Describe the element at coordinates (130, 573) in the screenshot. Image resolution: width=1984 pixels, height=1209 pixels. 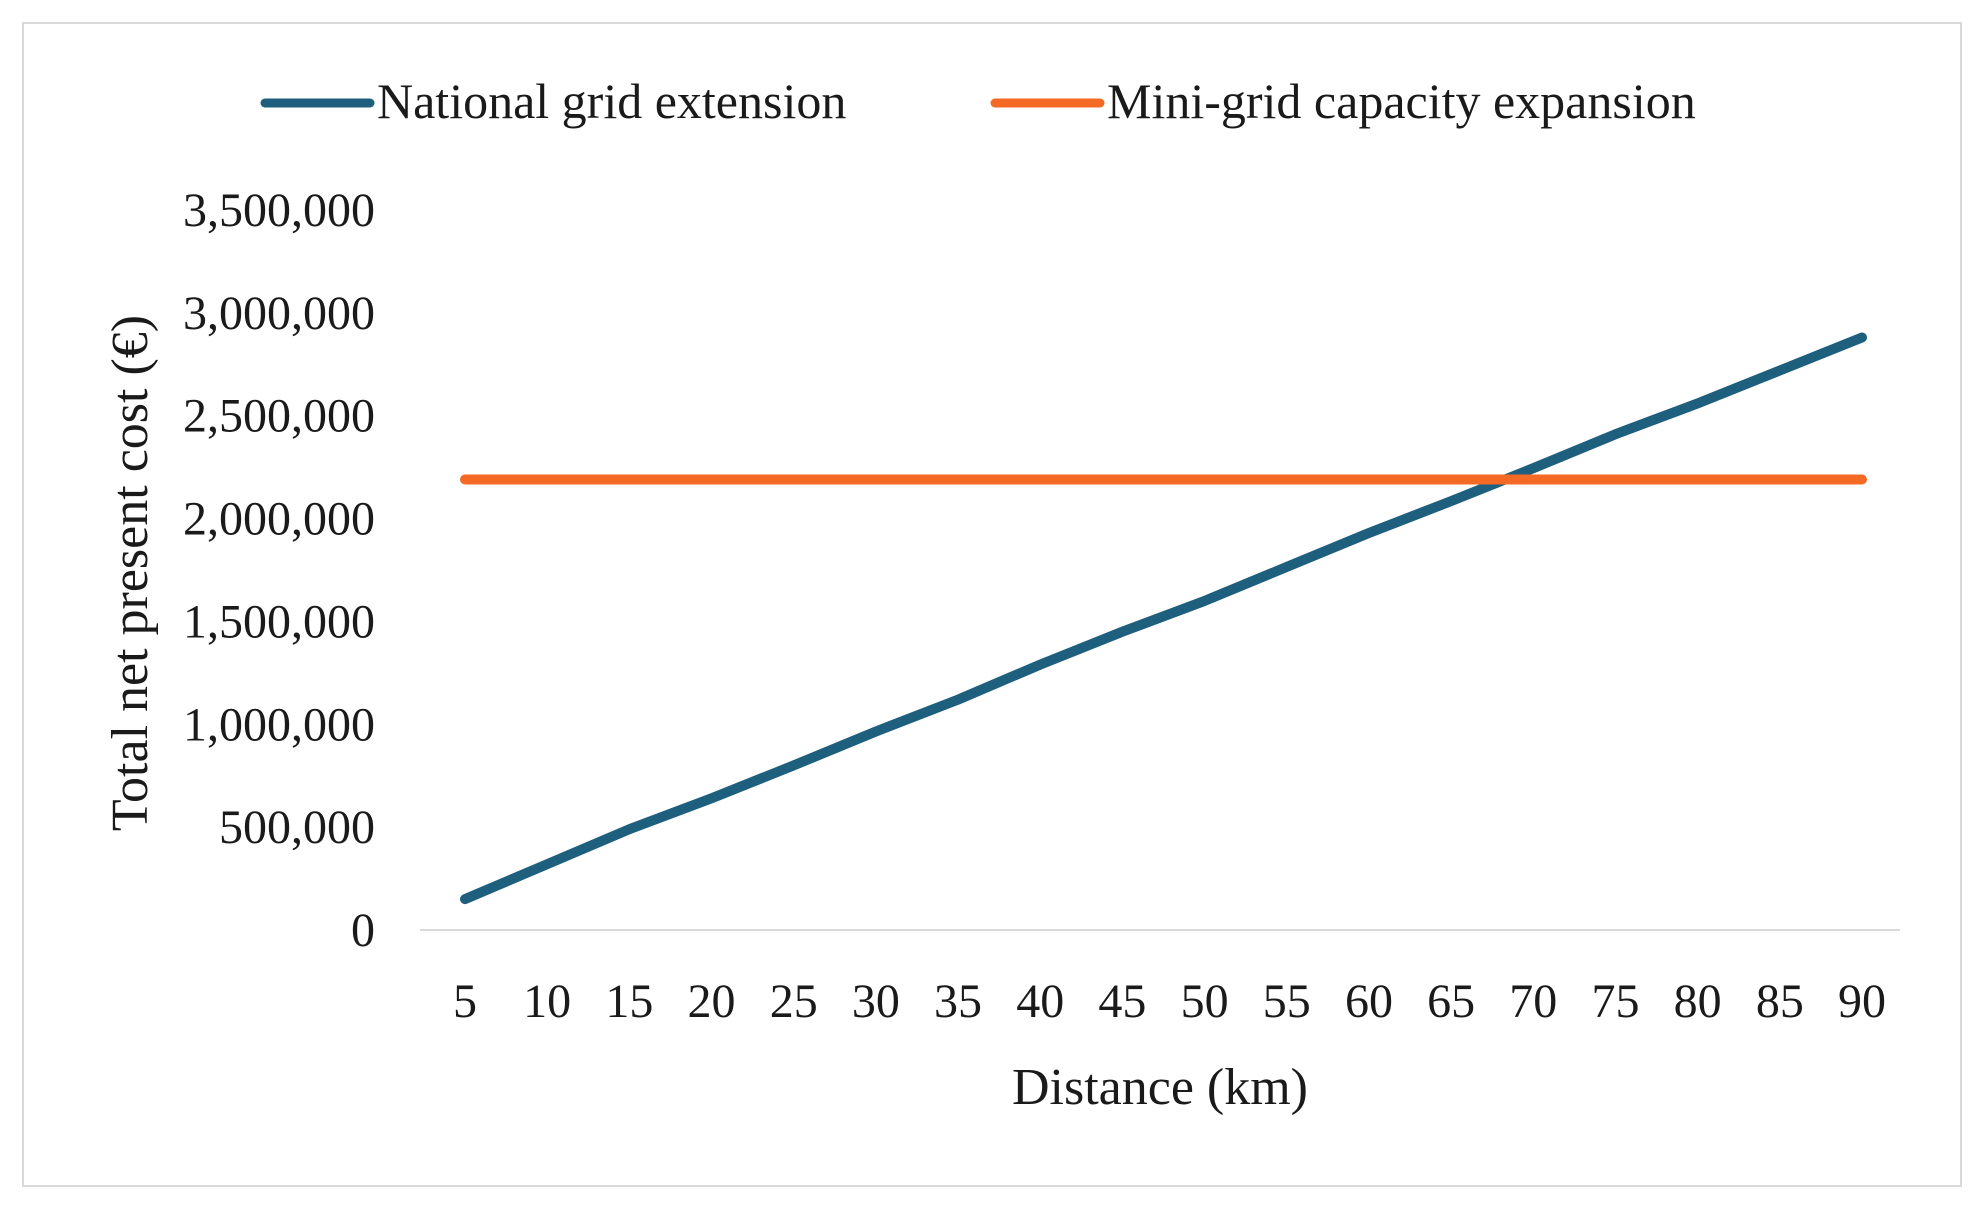
I see `y-axis-title: Total net present cost (€)` at that location.